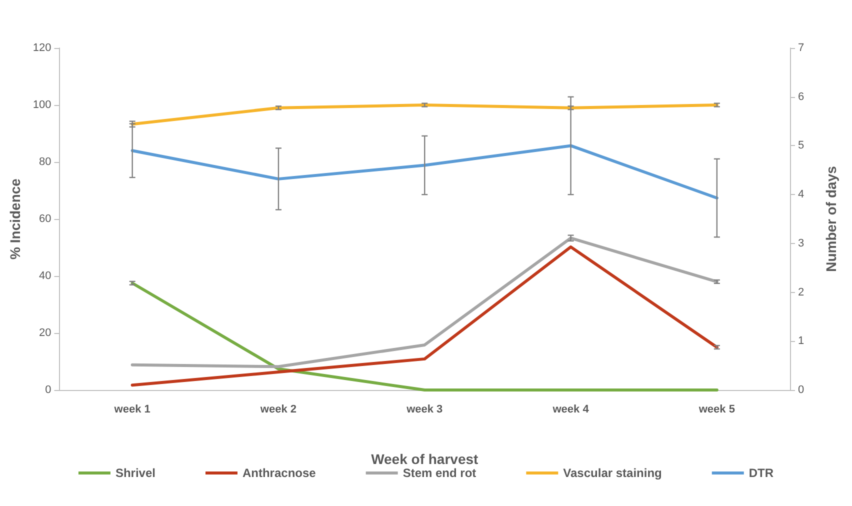  Describe the element at coordinates (425, 459) in the screenshot. I see `x-axis-title: Week of harvest` at that location.